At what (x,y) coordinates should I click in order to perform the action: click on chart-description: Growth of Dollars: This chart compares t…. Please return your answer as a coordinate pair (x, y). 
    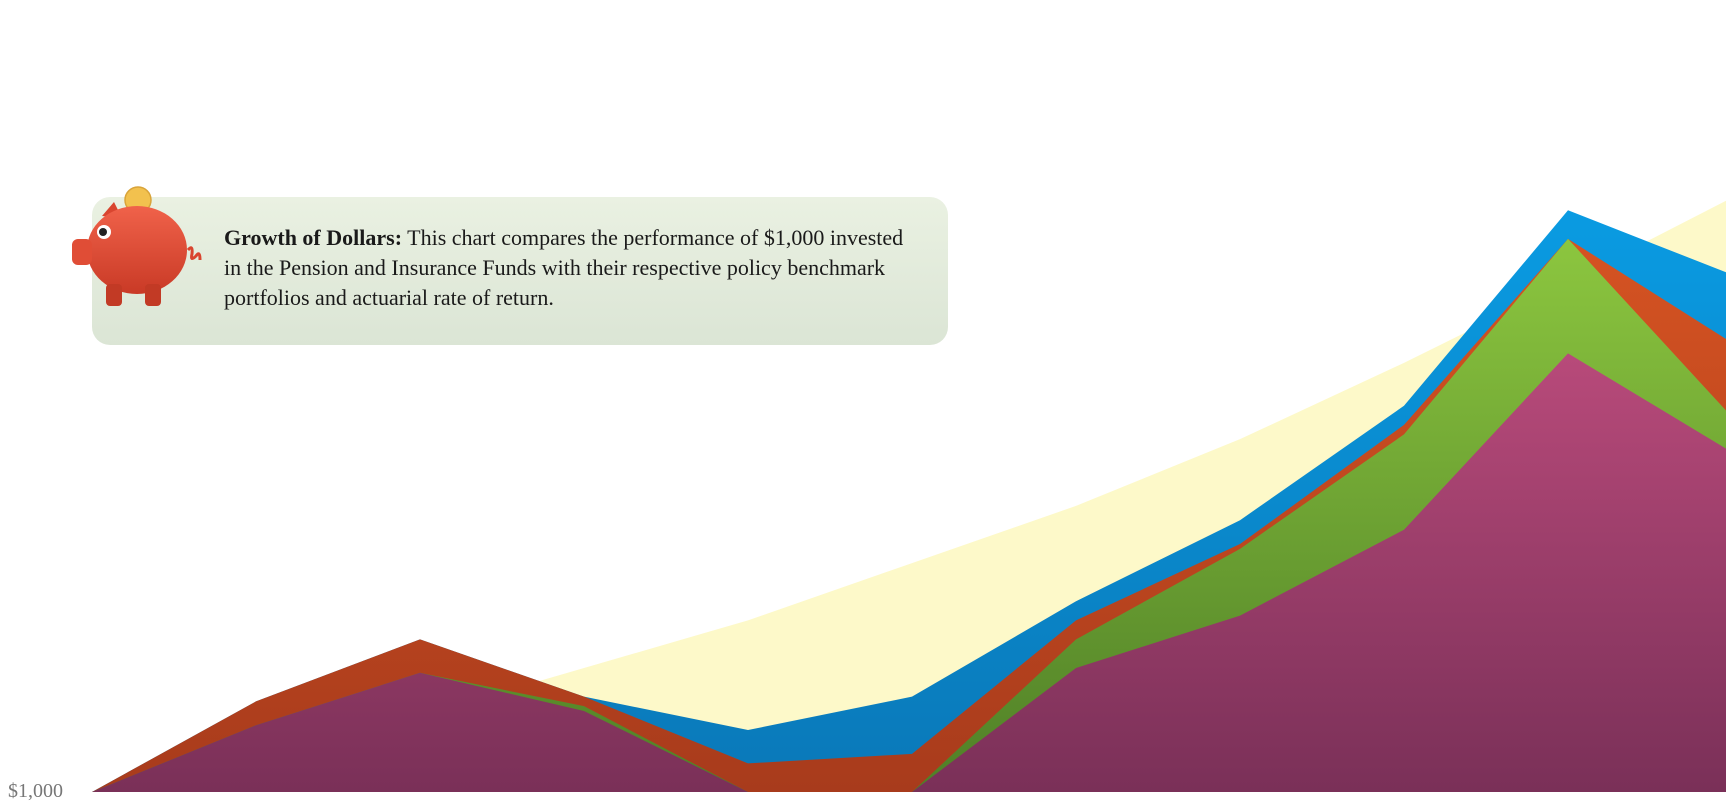
    Looking at the image, I should click on (569, 268).